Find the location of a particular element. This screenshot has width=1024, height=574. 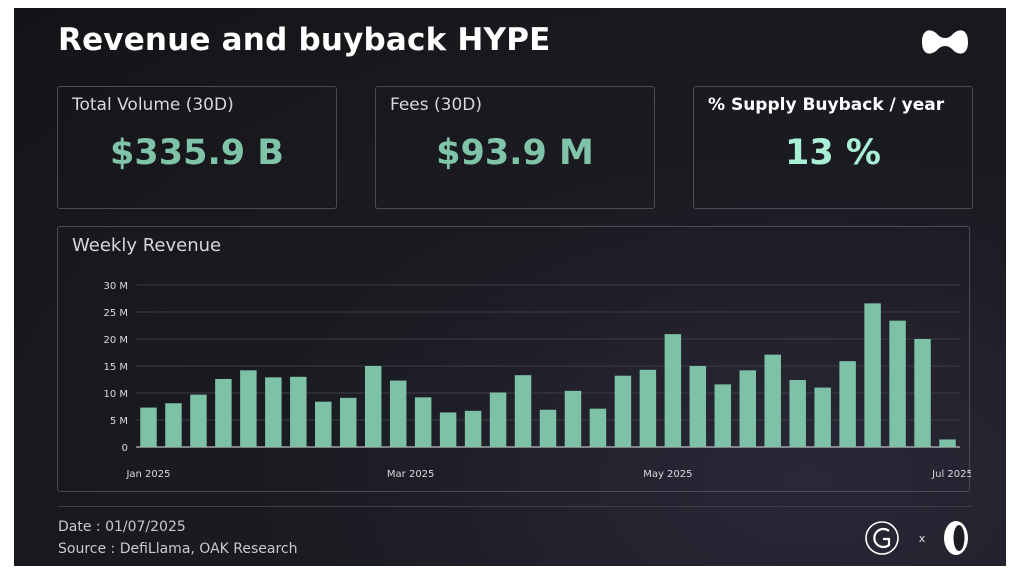

x-tick-label: Jan 2025 is located at coordinates (147, 474).